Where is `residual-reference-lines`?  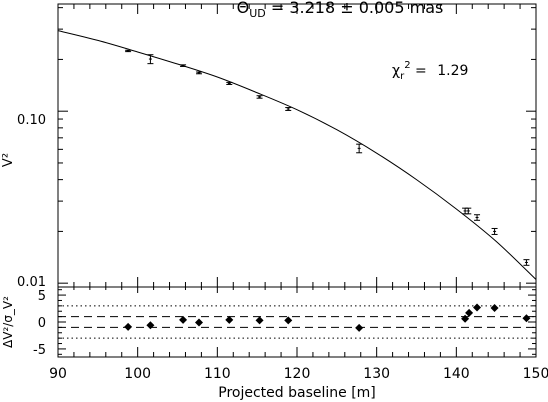 residual-reference-lines is located at coordinates (297, 322).